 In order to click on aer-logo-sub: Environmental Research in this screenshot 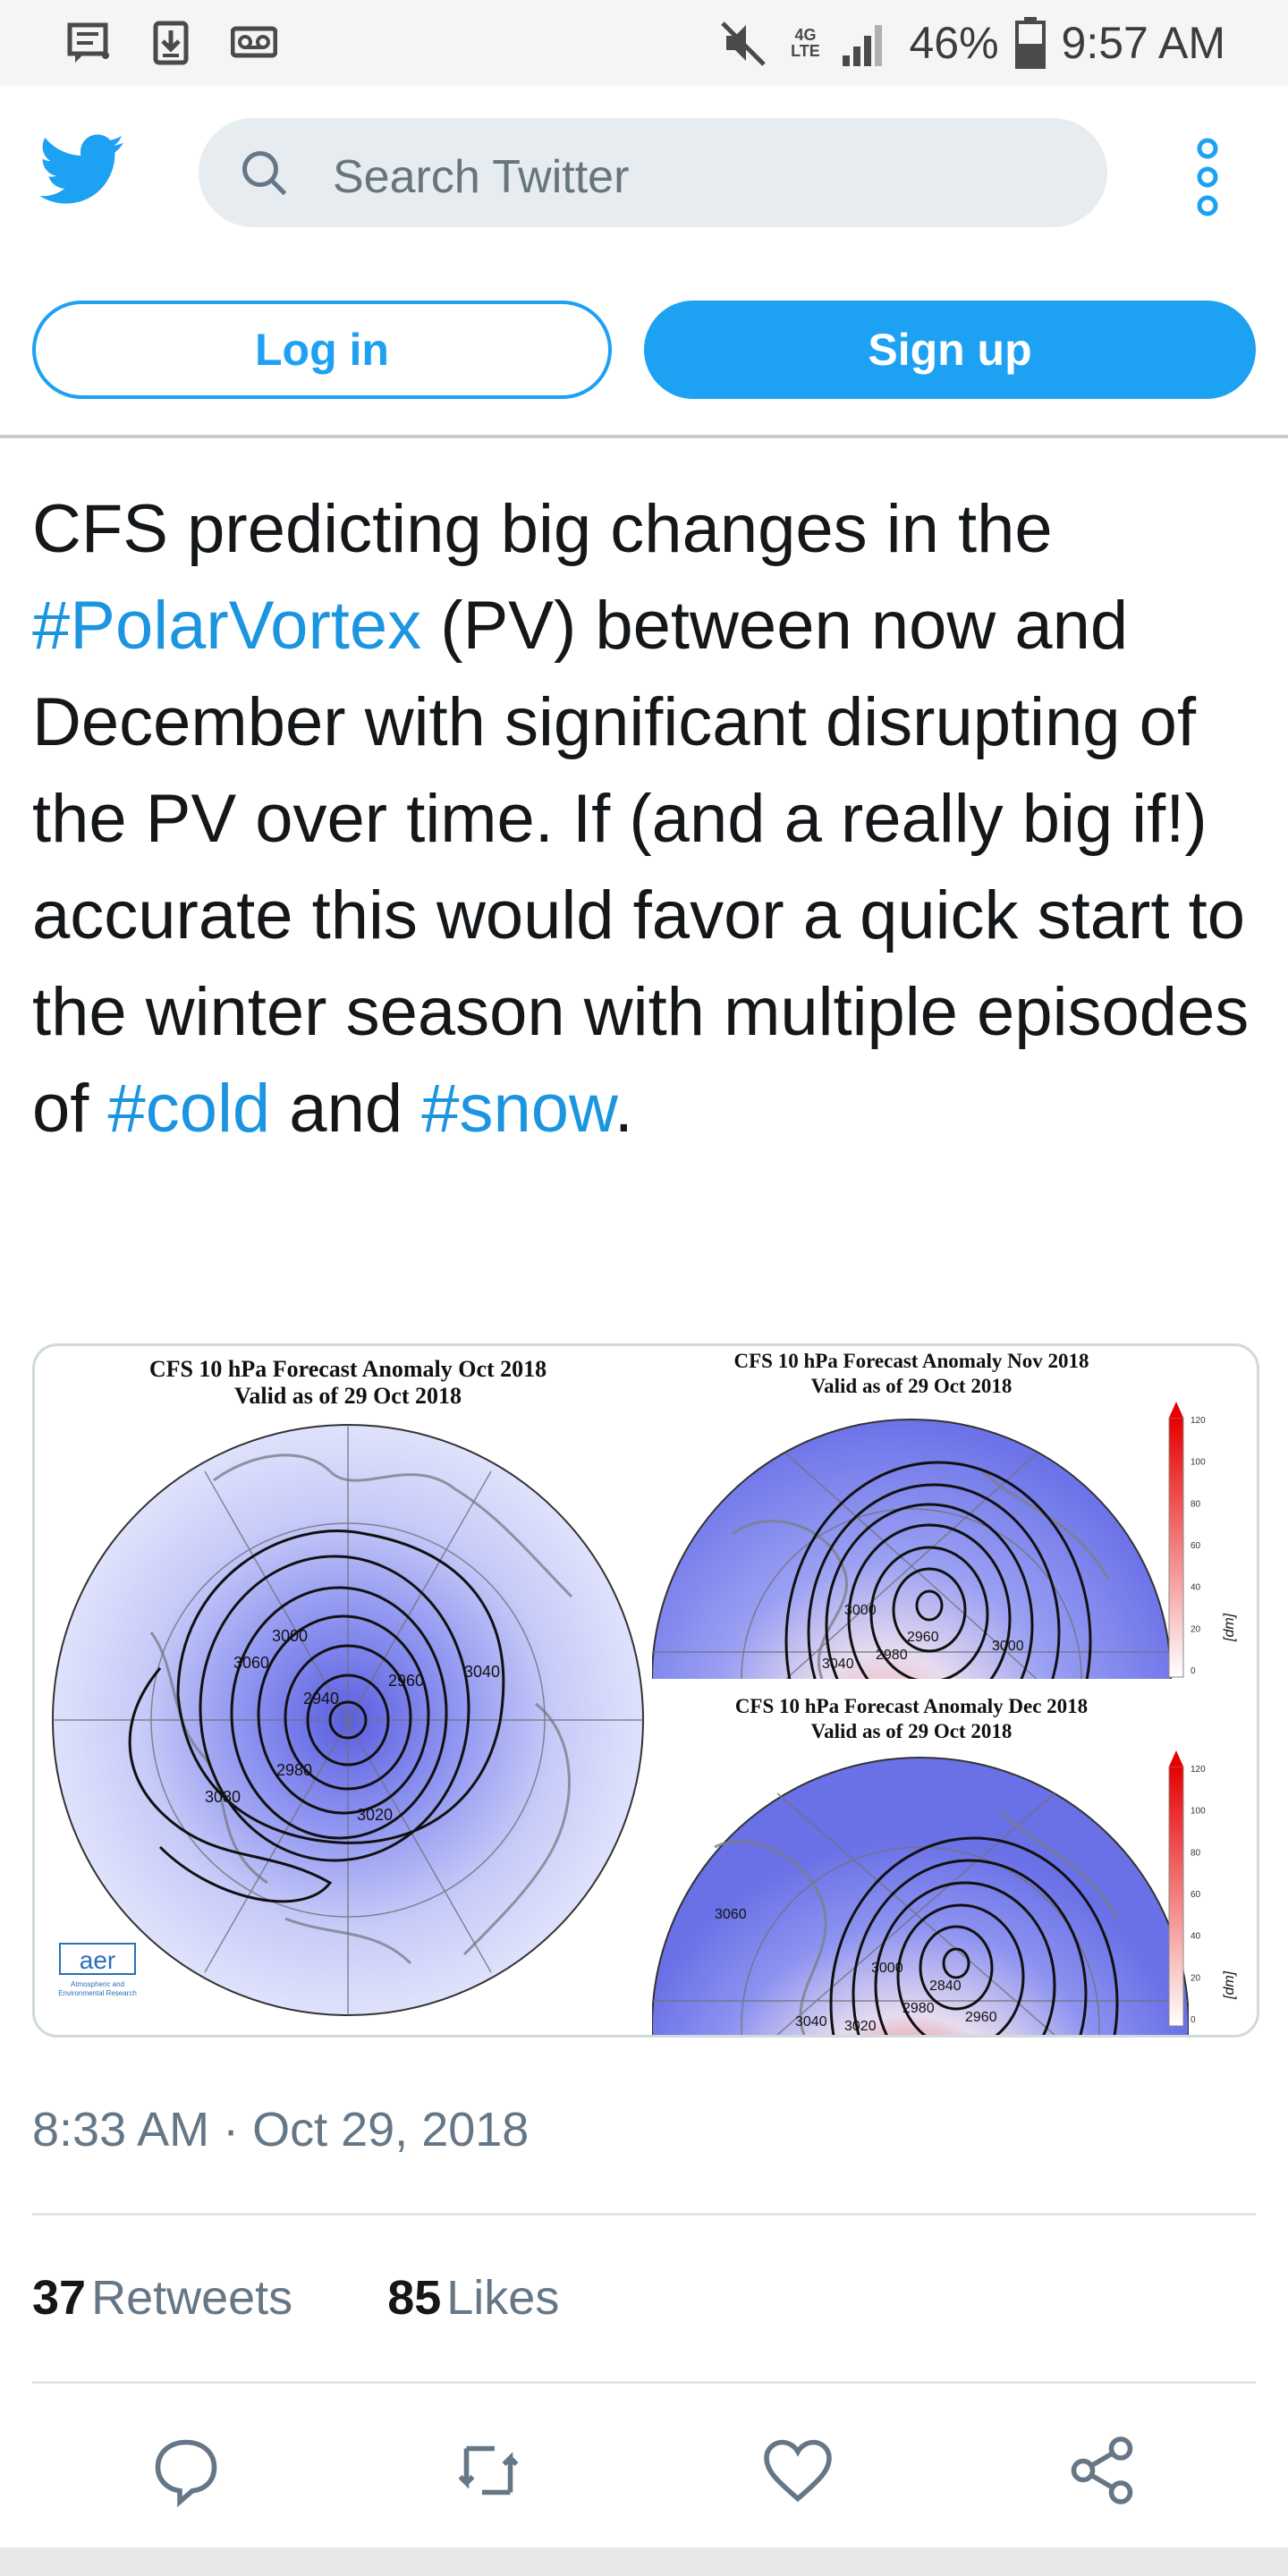, I will do `click(97, 1993)`.